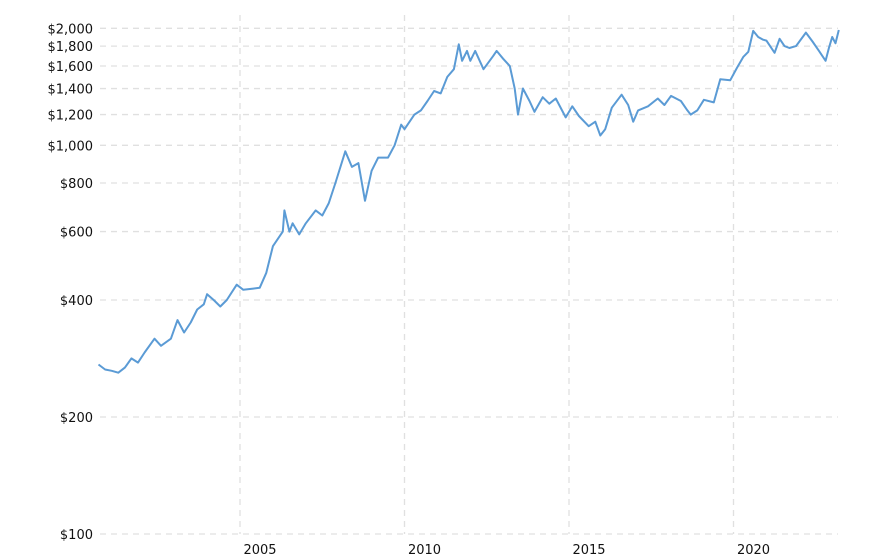 Image resolution: width=888 pixels, height=560 pixels. Describe the element at coordinates (71, 47) in the screenshot. I see `y-tick-label: $1,800` at that location.